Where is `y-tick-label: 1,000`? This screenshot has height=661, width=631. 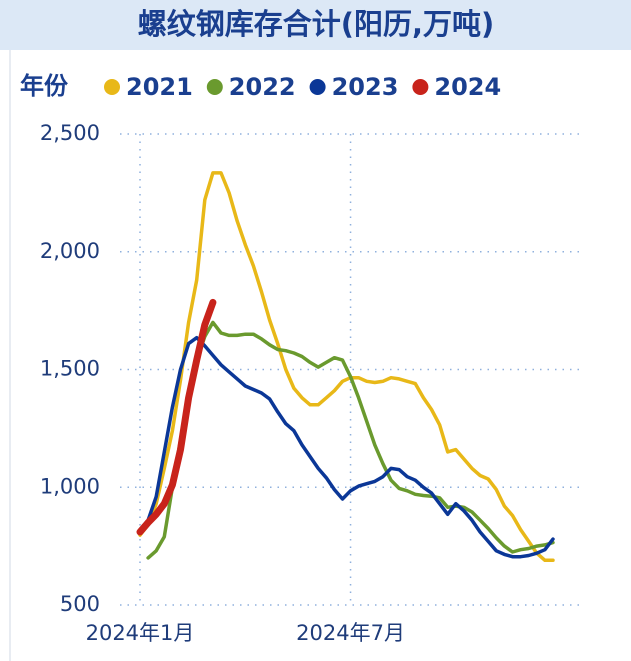 y-tick-label: 1,000 is located at coordinates (70, 486).